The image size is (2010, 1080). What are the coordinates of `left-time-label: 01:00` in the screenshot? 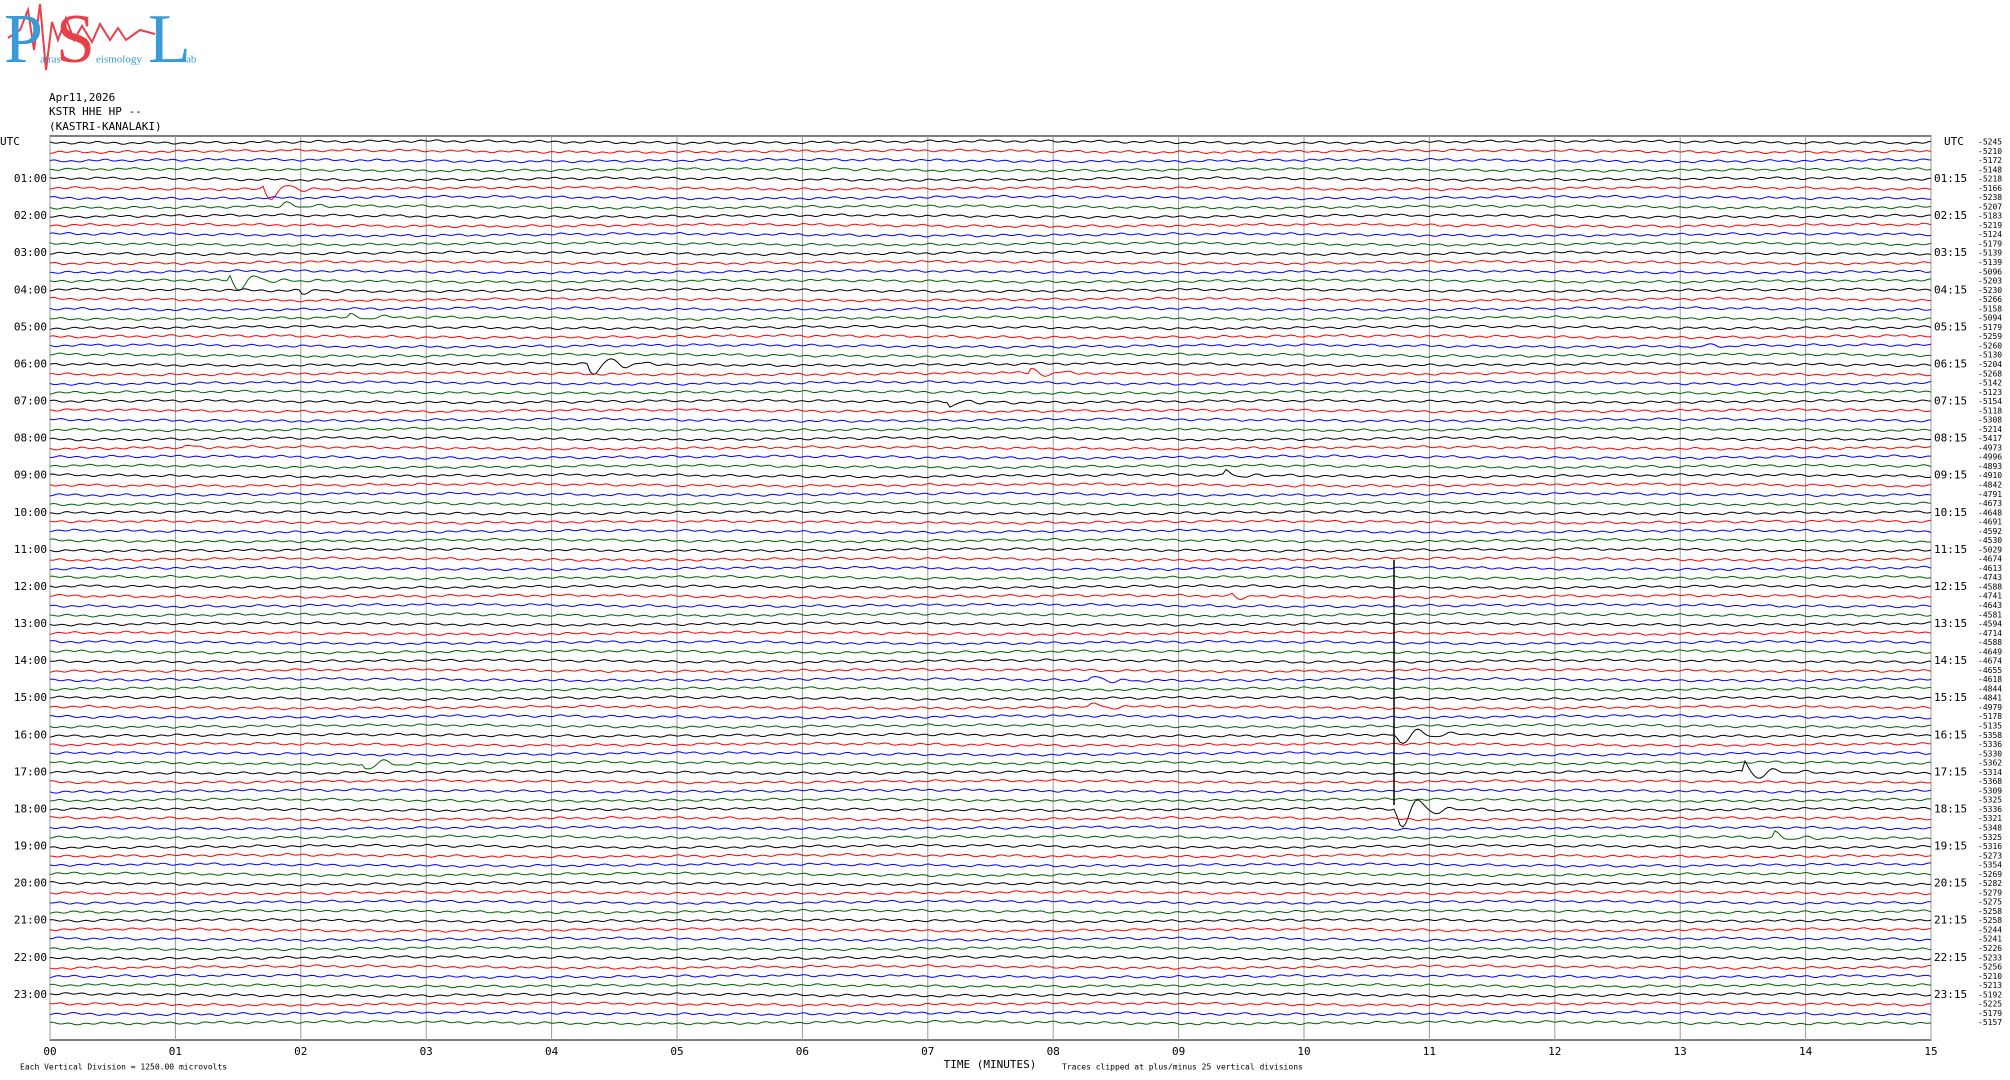 It's located at (30, 178).